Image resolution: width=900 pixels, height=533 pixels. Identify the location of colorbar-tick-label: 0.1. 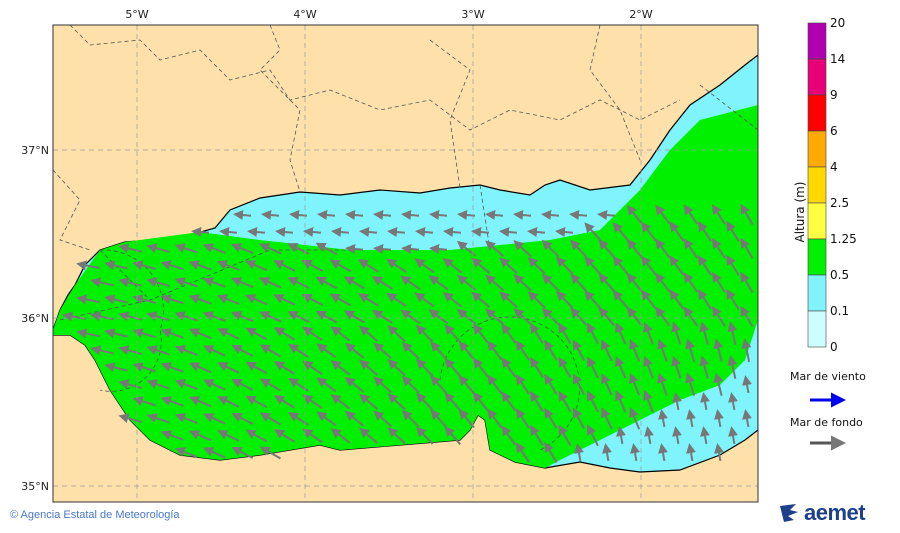
(840, 311).